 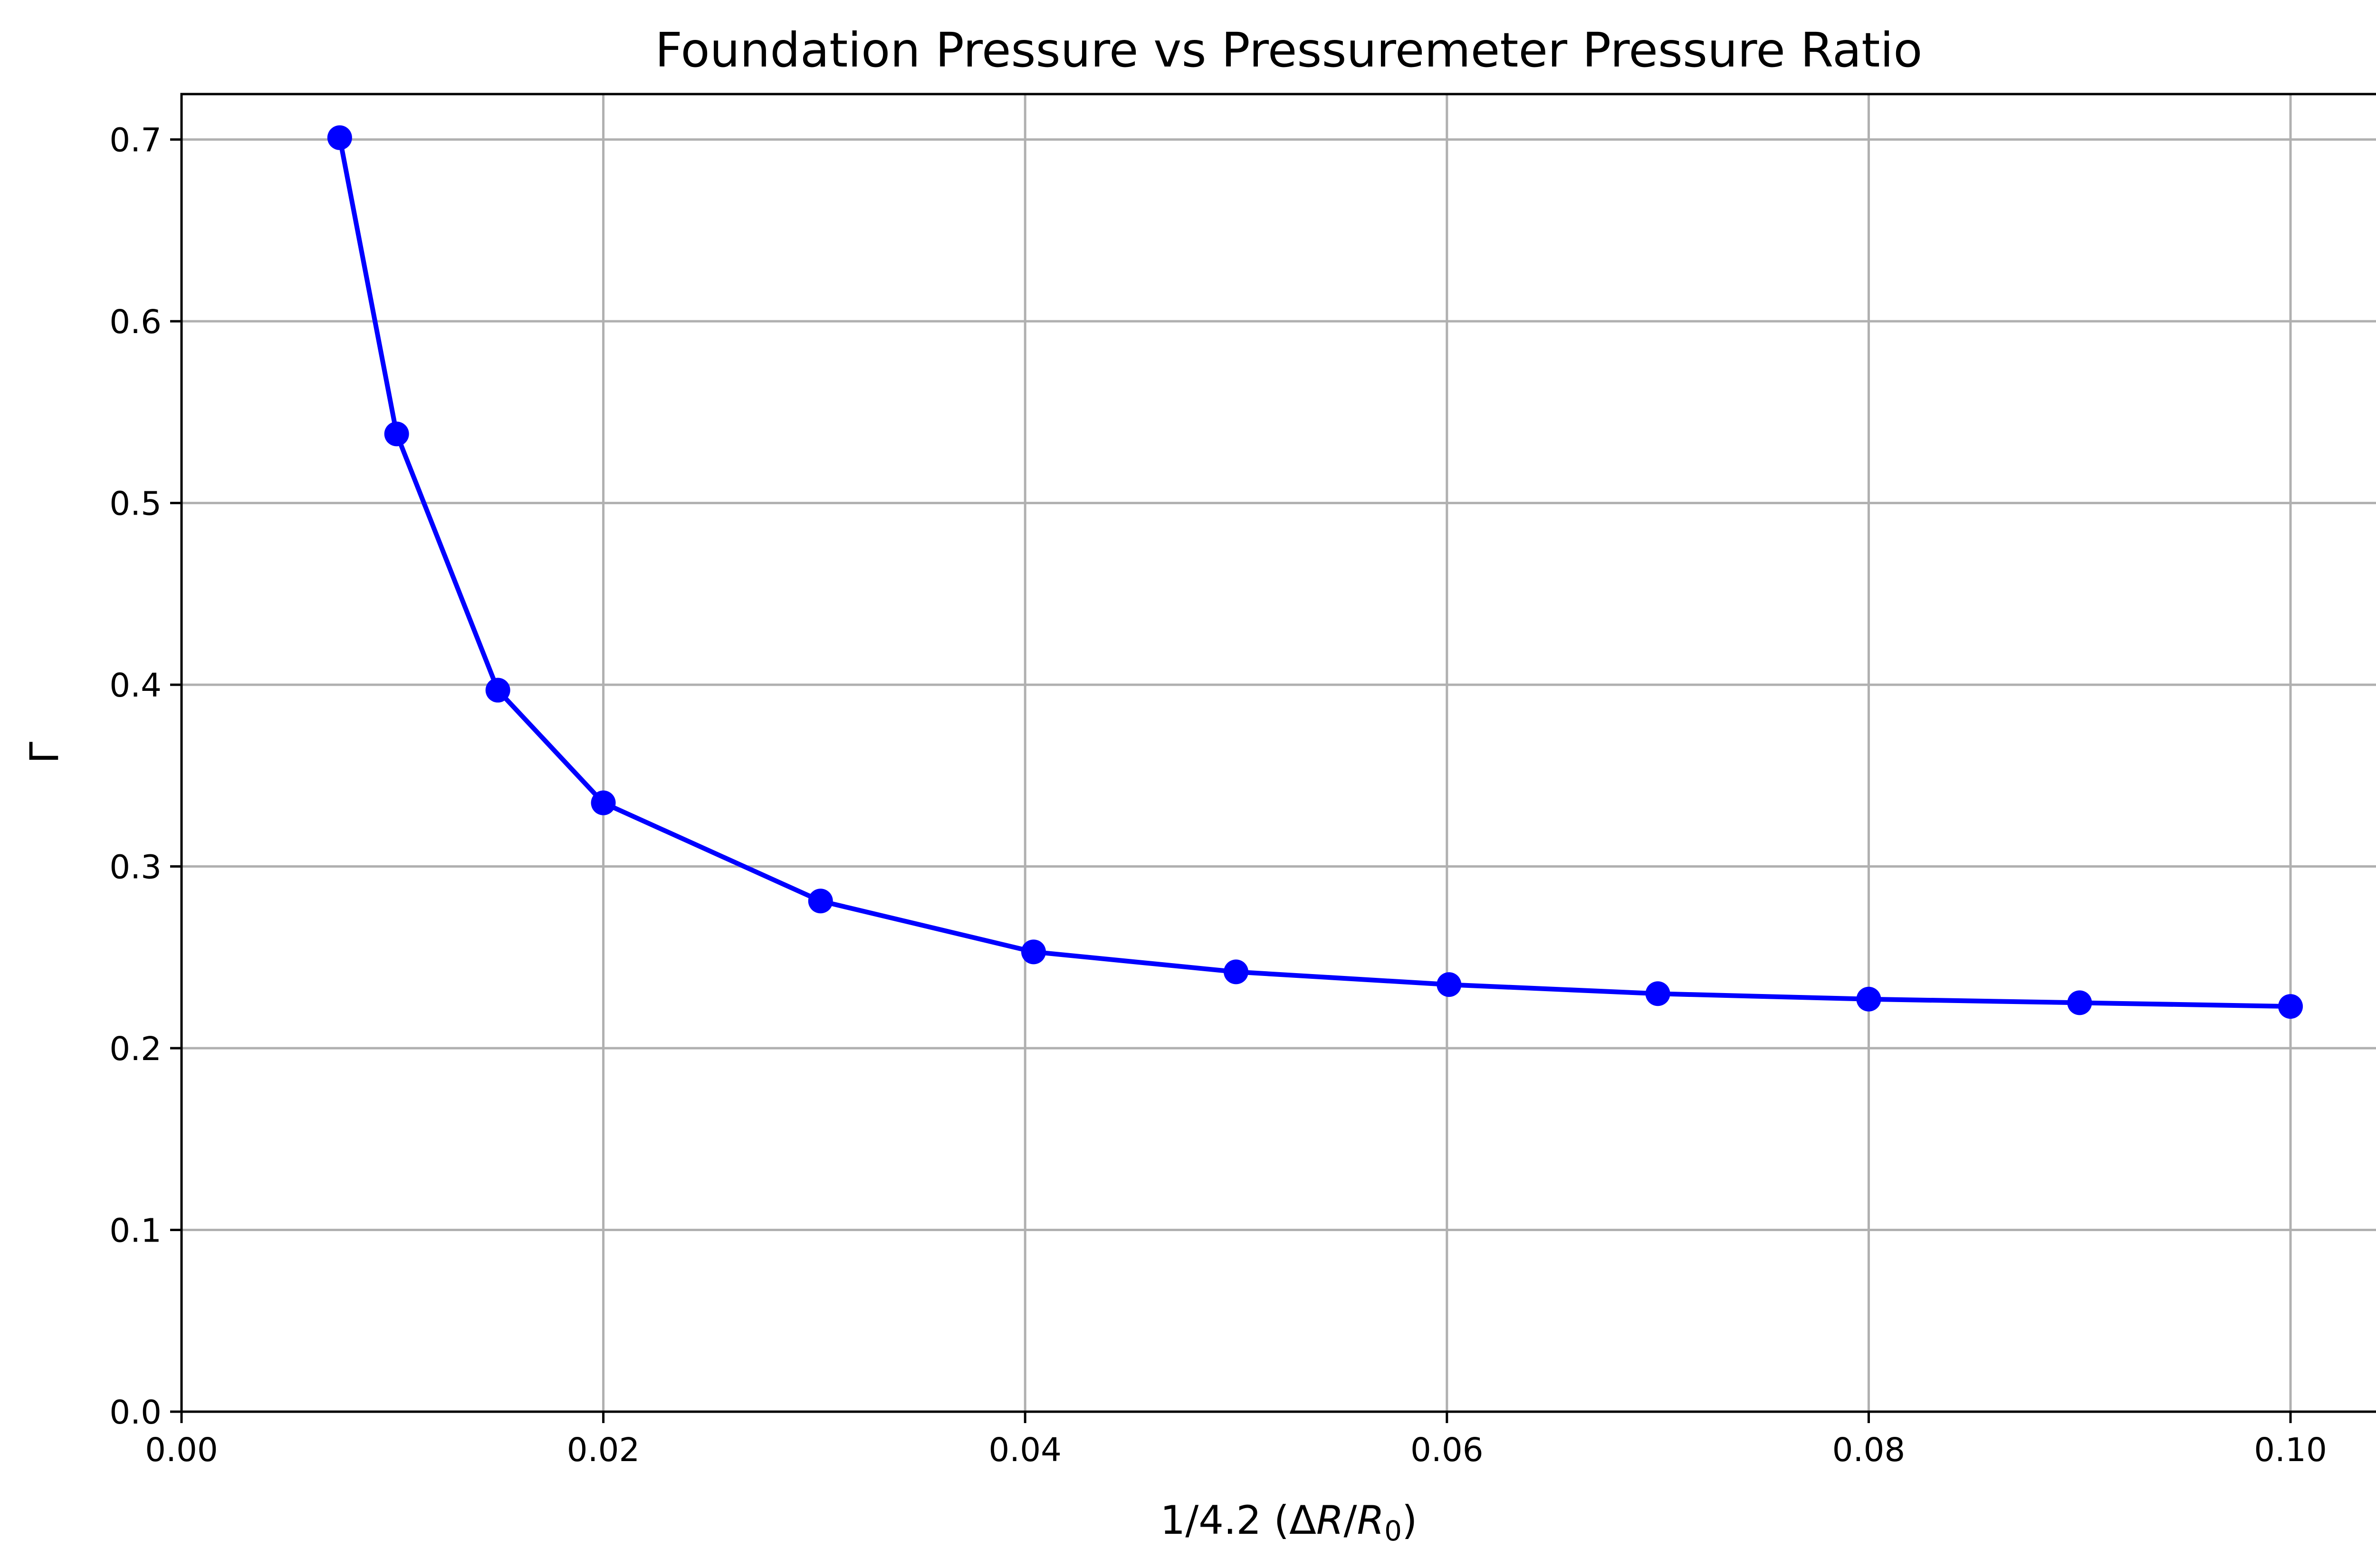 What do you see at coordinates (1409, 1520) in the screenshot?
I see `x-axis-label-suffix: )` at bounding box center [1409, 1520].